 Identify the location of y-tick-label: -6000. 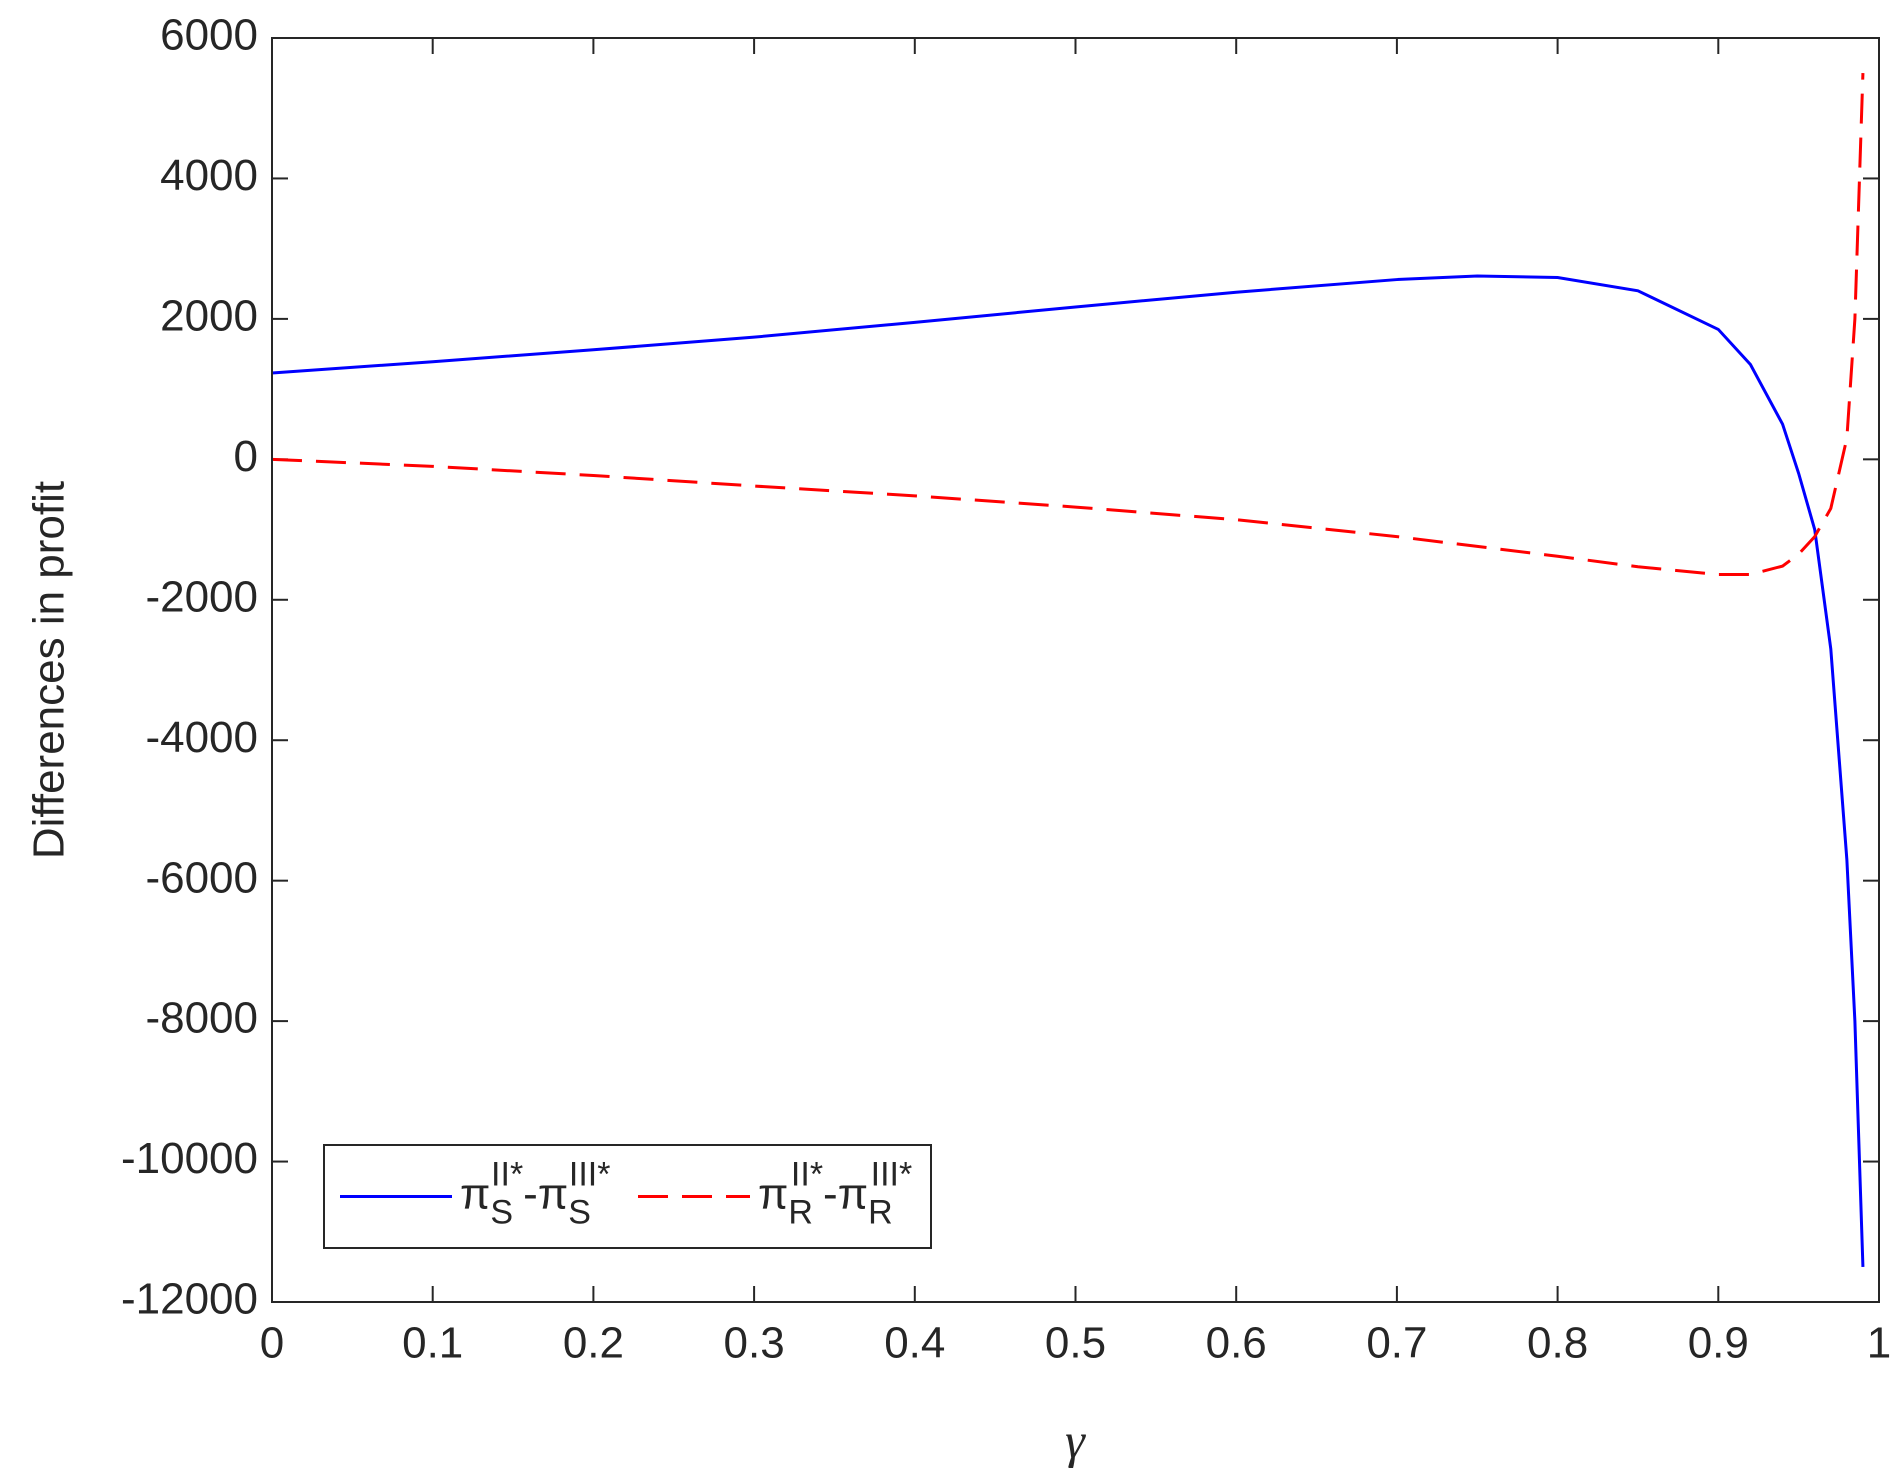
(201, 877).